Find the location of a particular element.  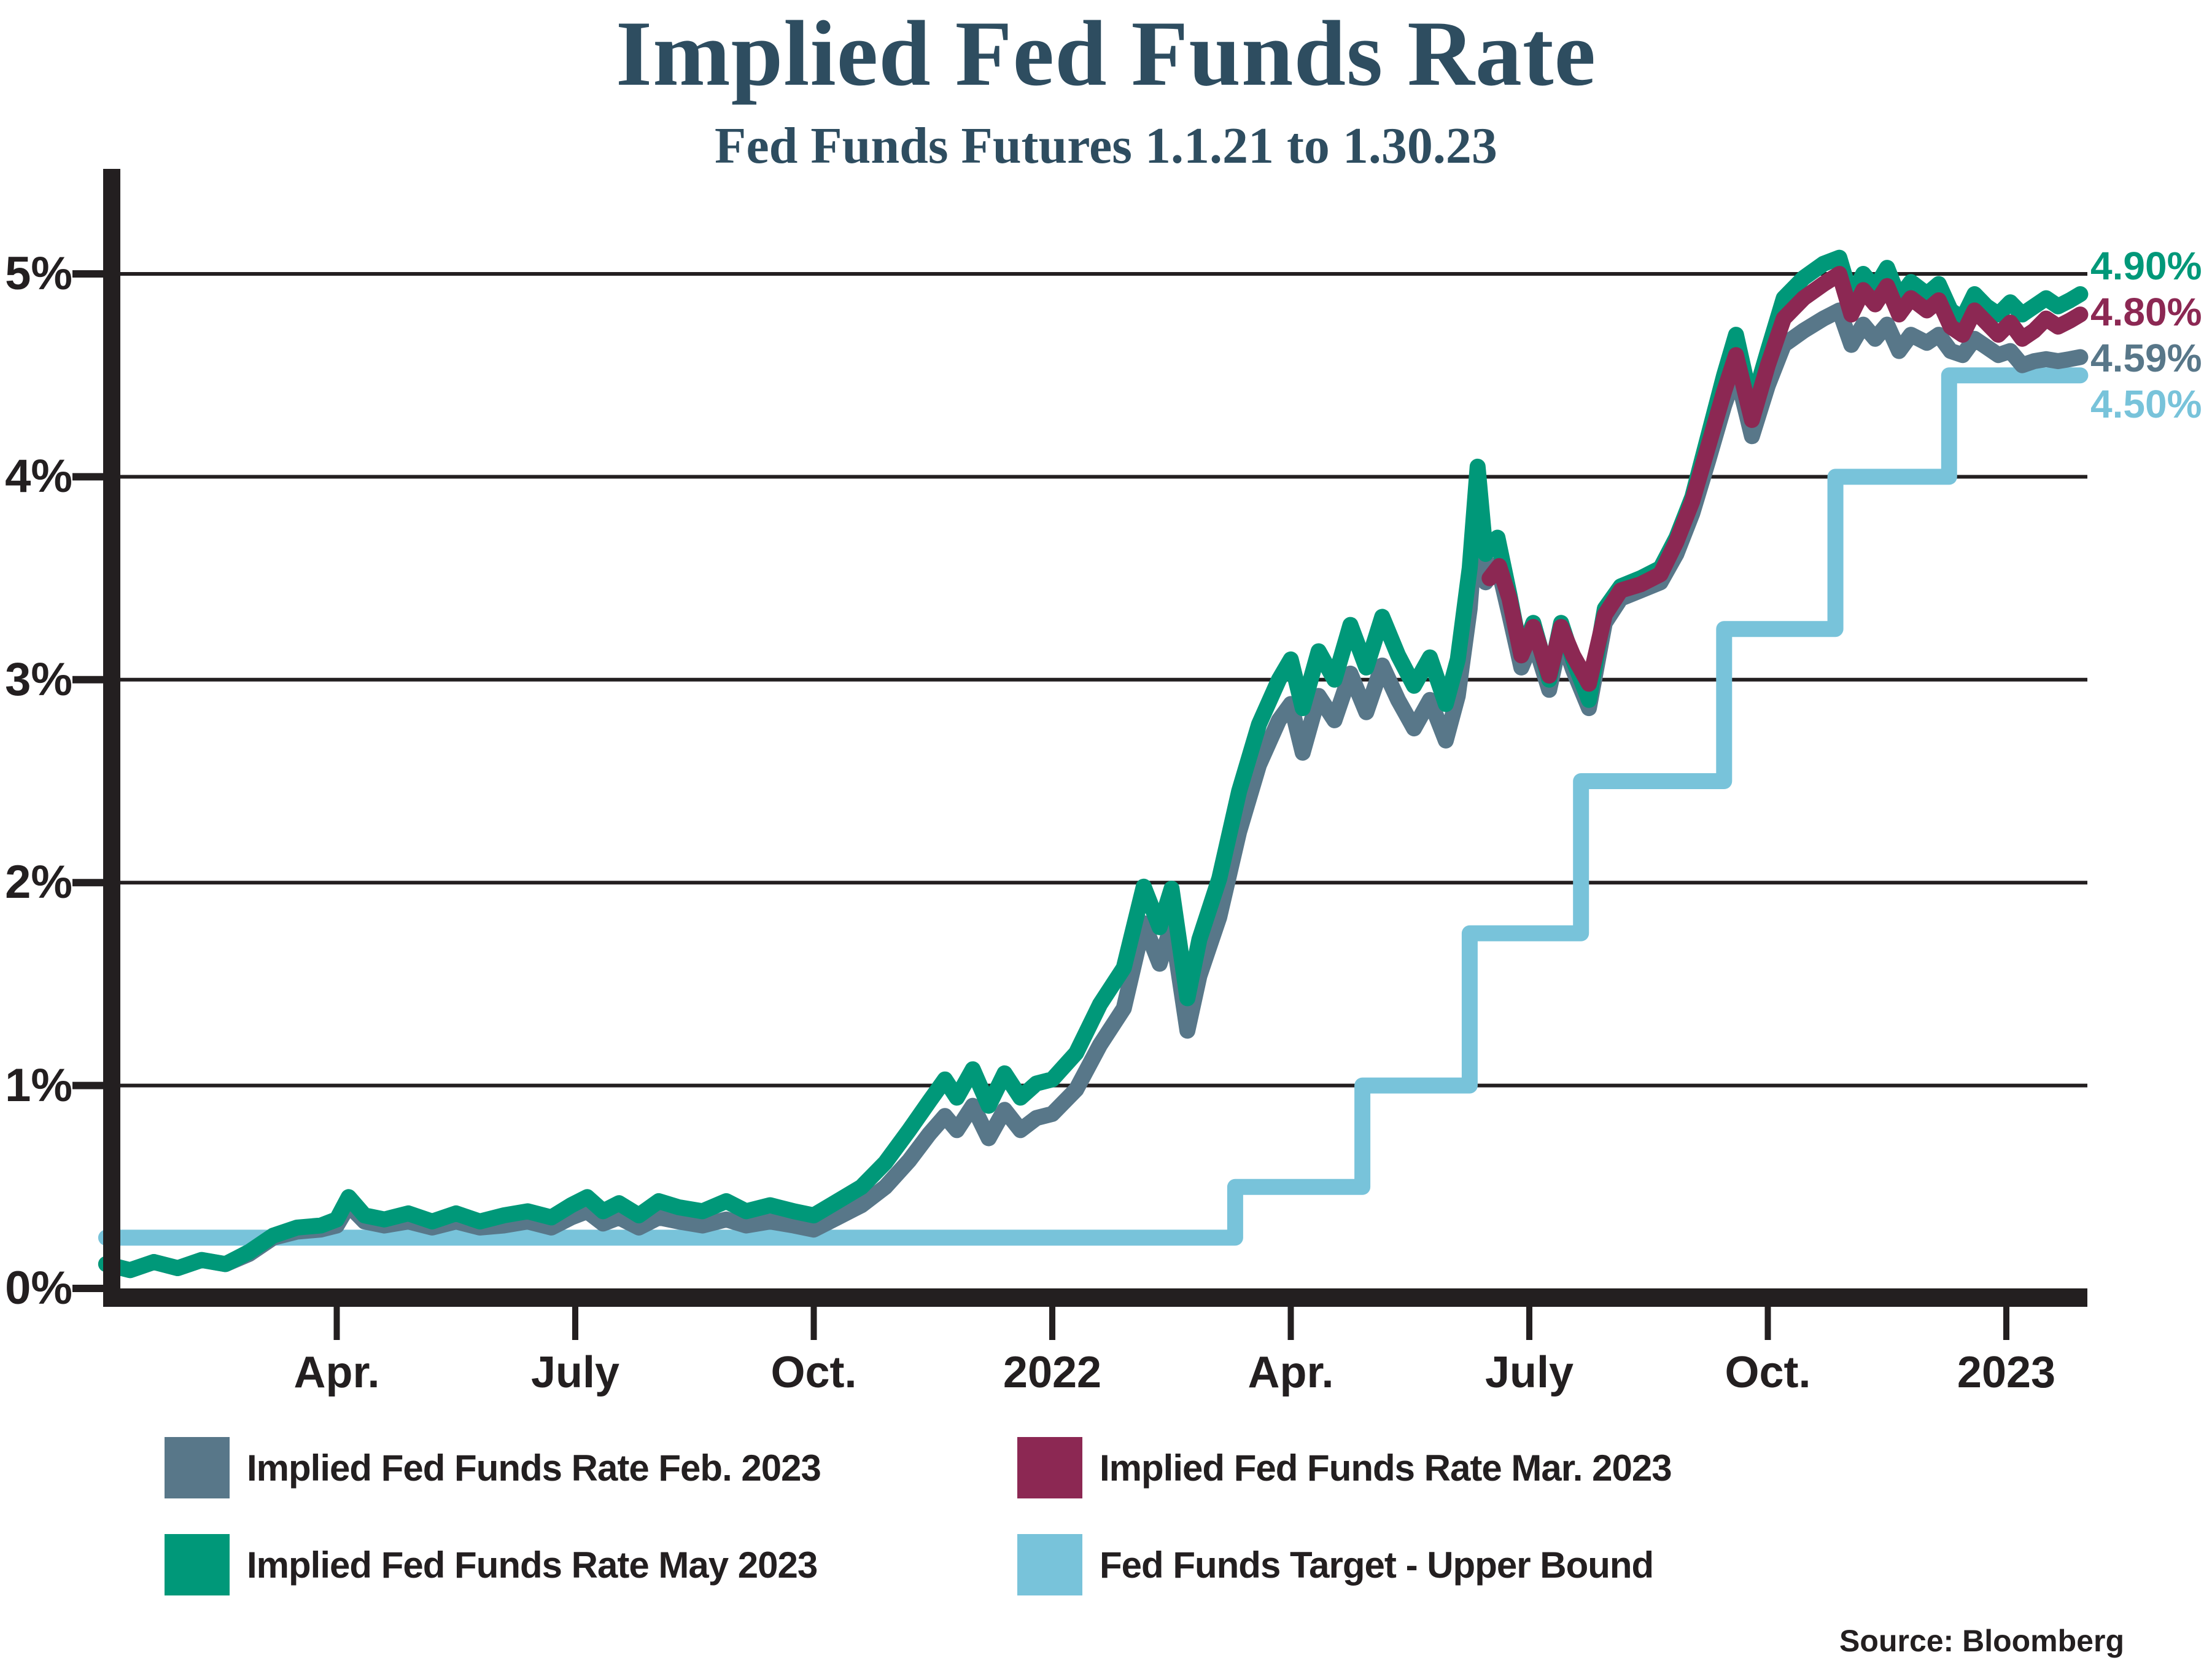

x-axis-bar is located at coordinates (1095, 1297).